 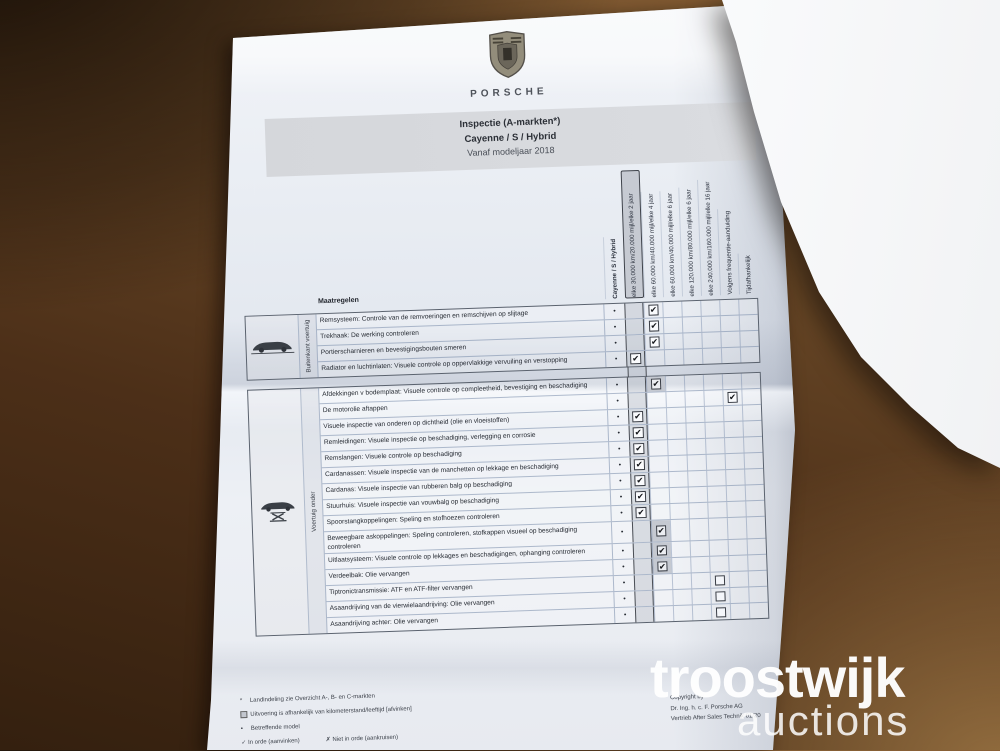 What do you see at coordinates (777, 677) in the screenshot?
I see `watermark-troostwijk: troostwijk` at bounding box center [777, 677].